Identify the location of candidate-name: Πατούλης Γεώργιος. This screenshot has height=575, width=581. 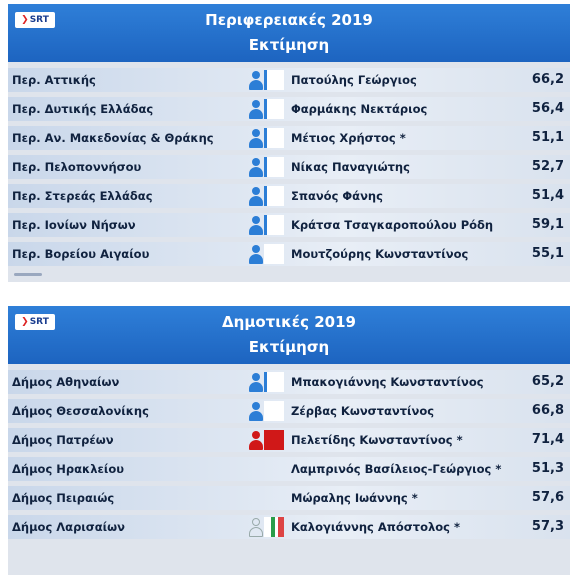
(354, 80).